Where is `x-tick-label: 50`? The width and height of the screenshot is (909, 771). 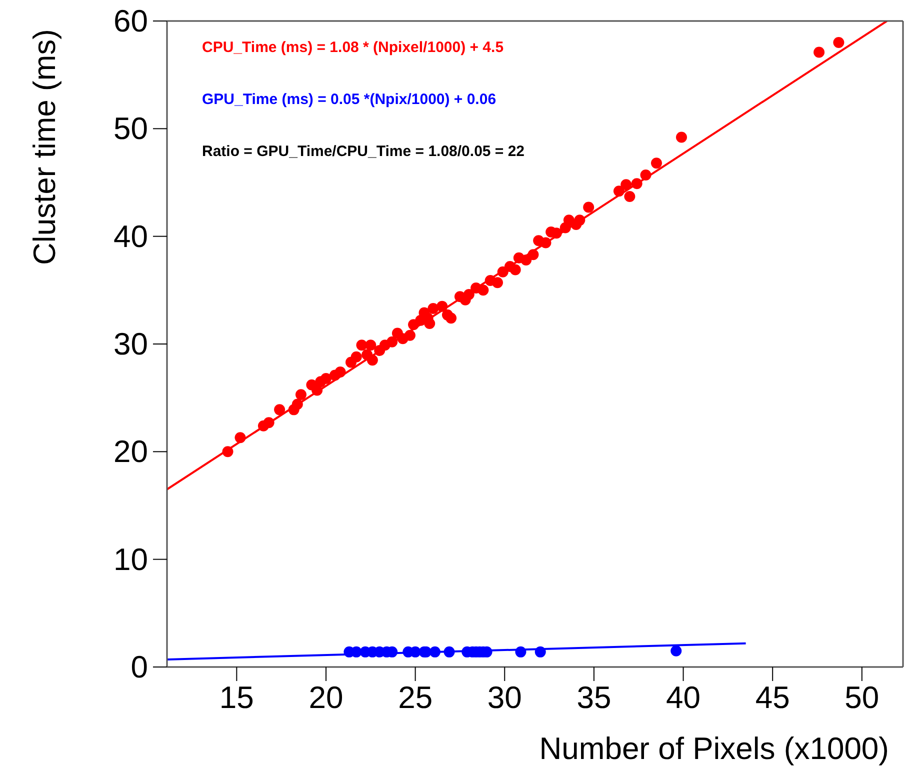
x-tick-label: 50 is located at coordinates (862, 698).